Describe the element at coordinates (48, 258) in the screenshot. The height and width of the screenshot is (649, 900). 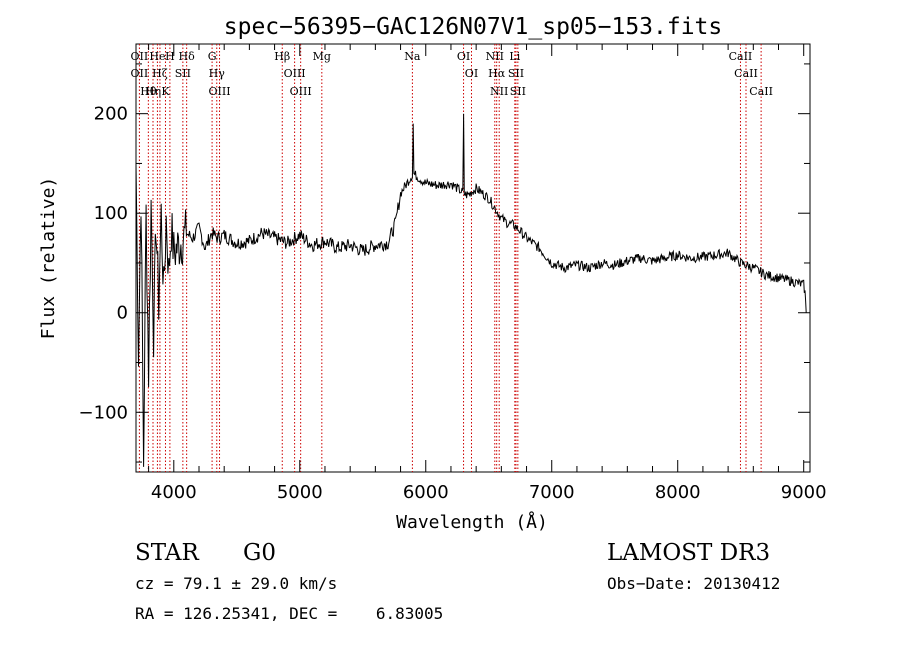
I see `y-axis-label: Flux (relative)` at that location.